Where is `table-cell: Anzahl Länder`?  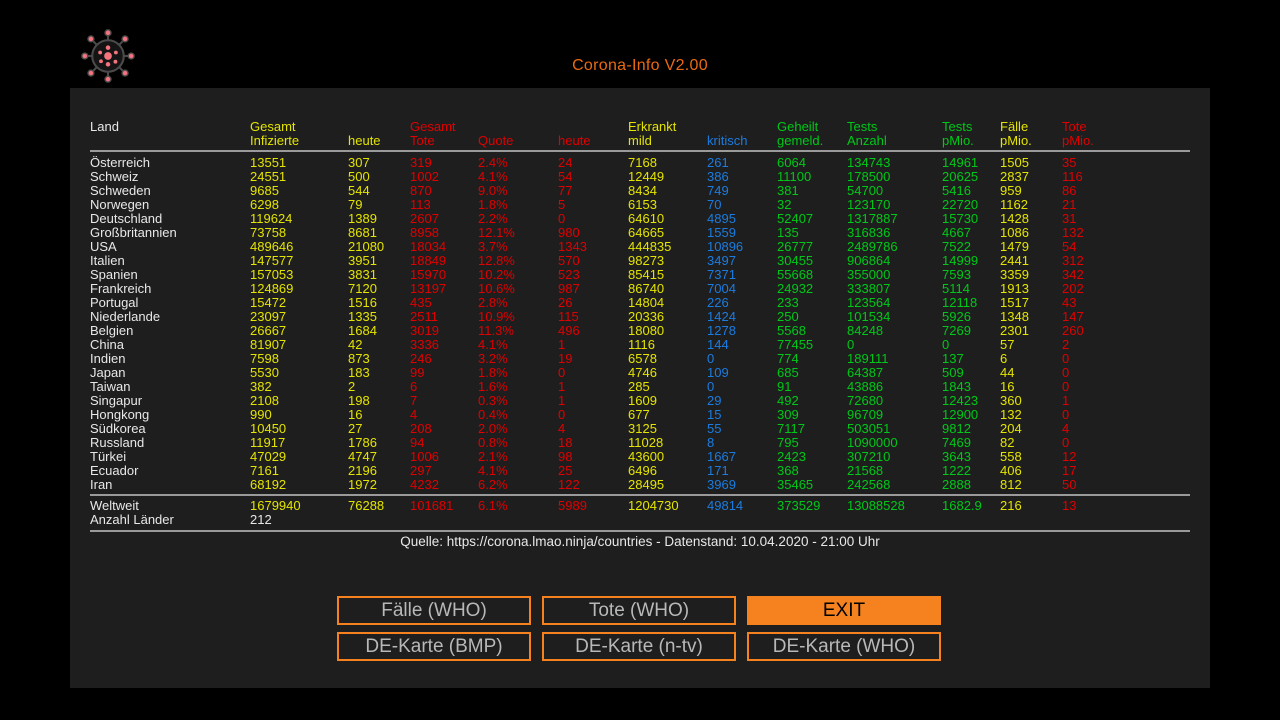 table-cell: Anzahl Länder is located at coordinates (132, 519).